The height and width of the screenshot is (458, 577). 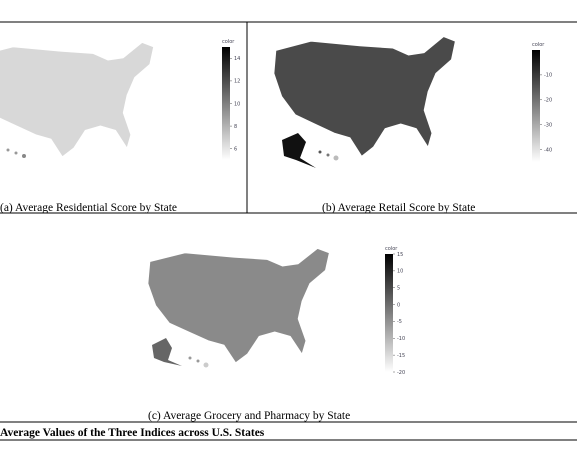 I want to click on colorbar-tick-label: 5, so click(x=398, y=289).